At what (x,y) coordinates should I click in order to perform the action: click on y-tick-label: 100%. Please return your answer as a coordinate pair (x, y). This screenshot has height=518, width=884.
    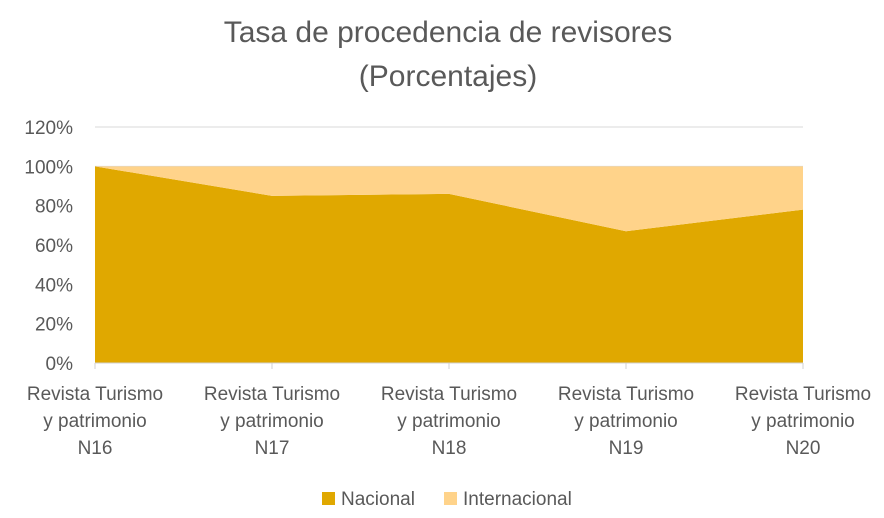
    Looking at the image, I should click on (48, 167).